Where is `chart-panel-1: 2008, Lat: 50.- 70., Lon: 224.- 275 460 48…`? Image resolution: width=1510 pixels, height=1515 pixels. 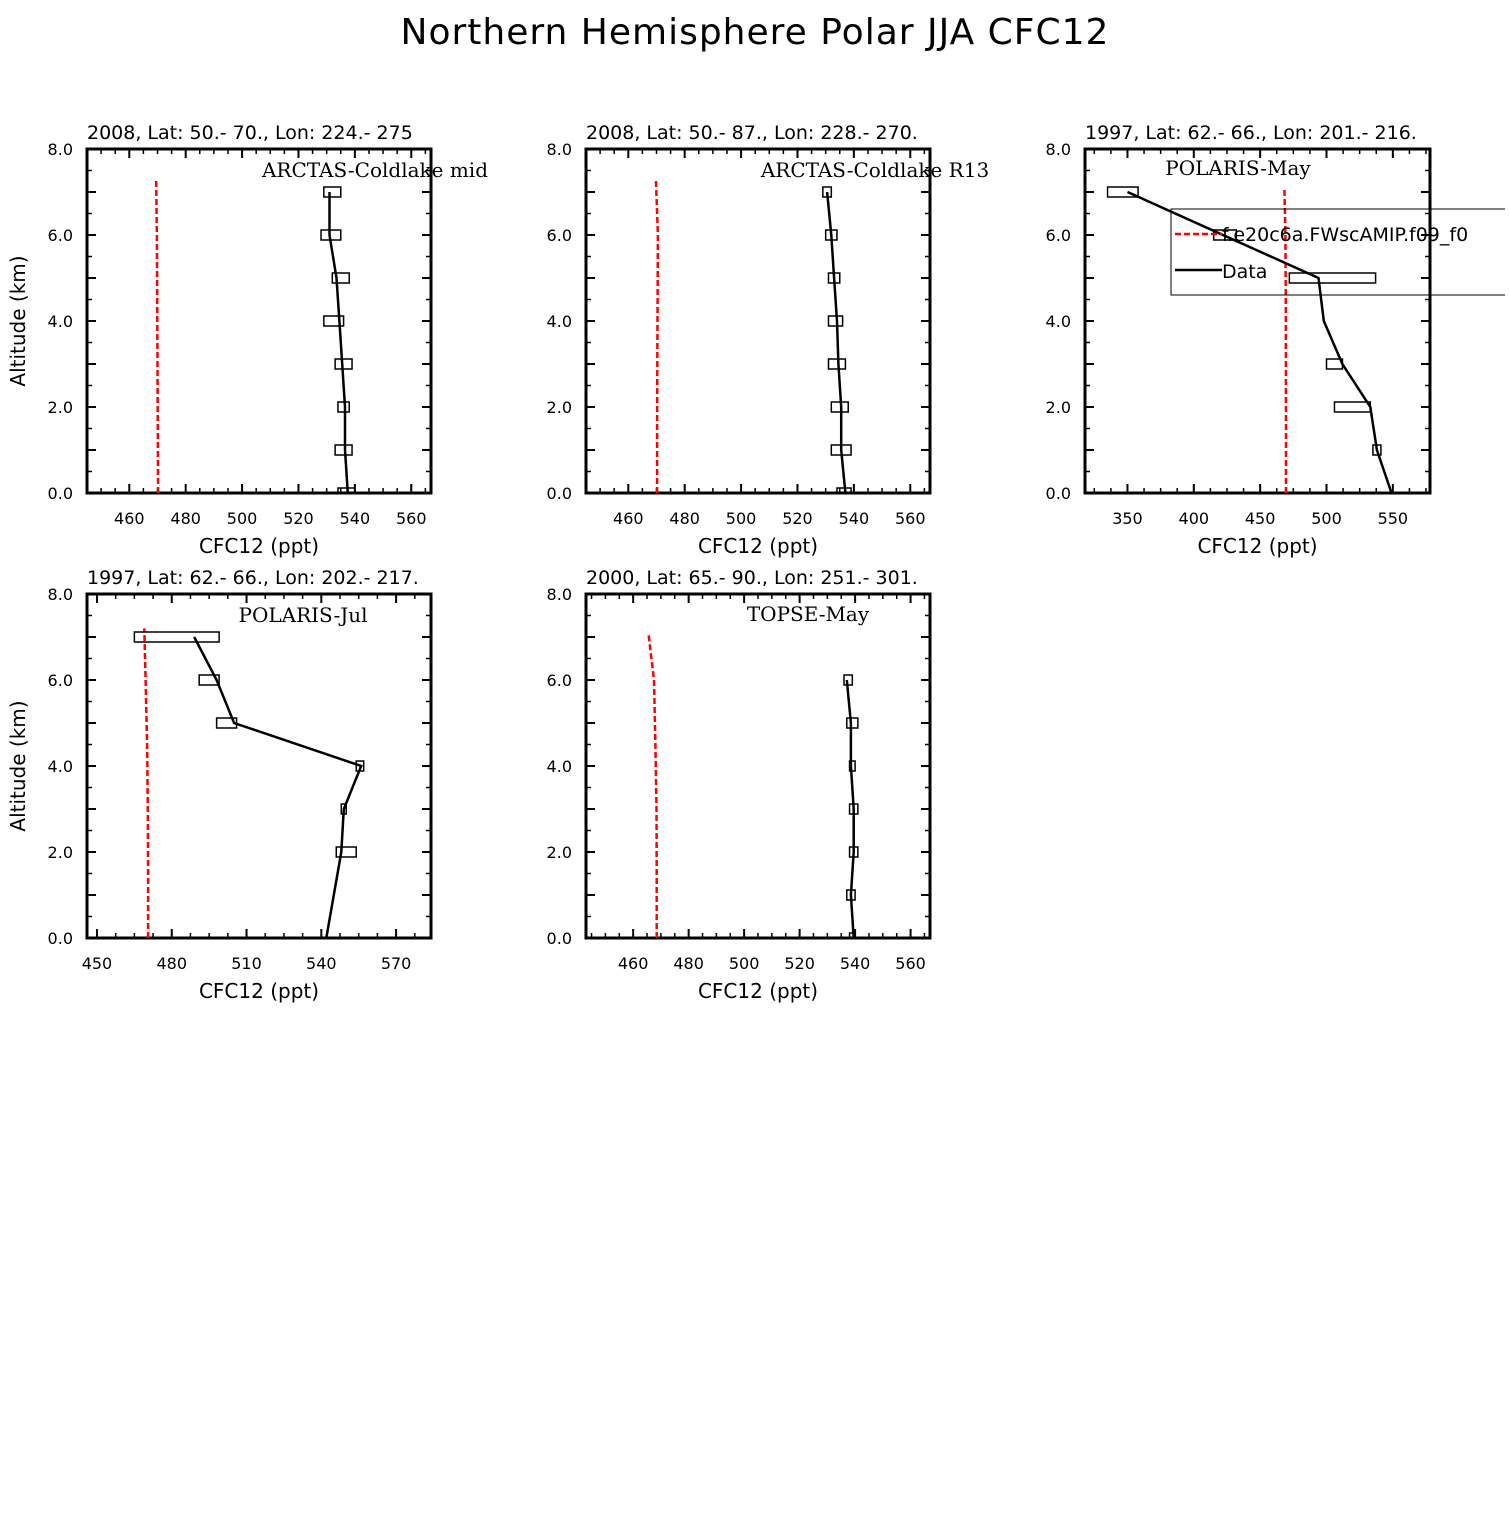
chart-panel-1: 2008, Lat: 50.- 70., Lon: 224.- 275 460 48… is located at coordinates (247, 340).